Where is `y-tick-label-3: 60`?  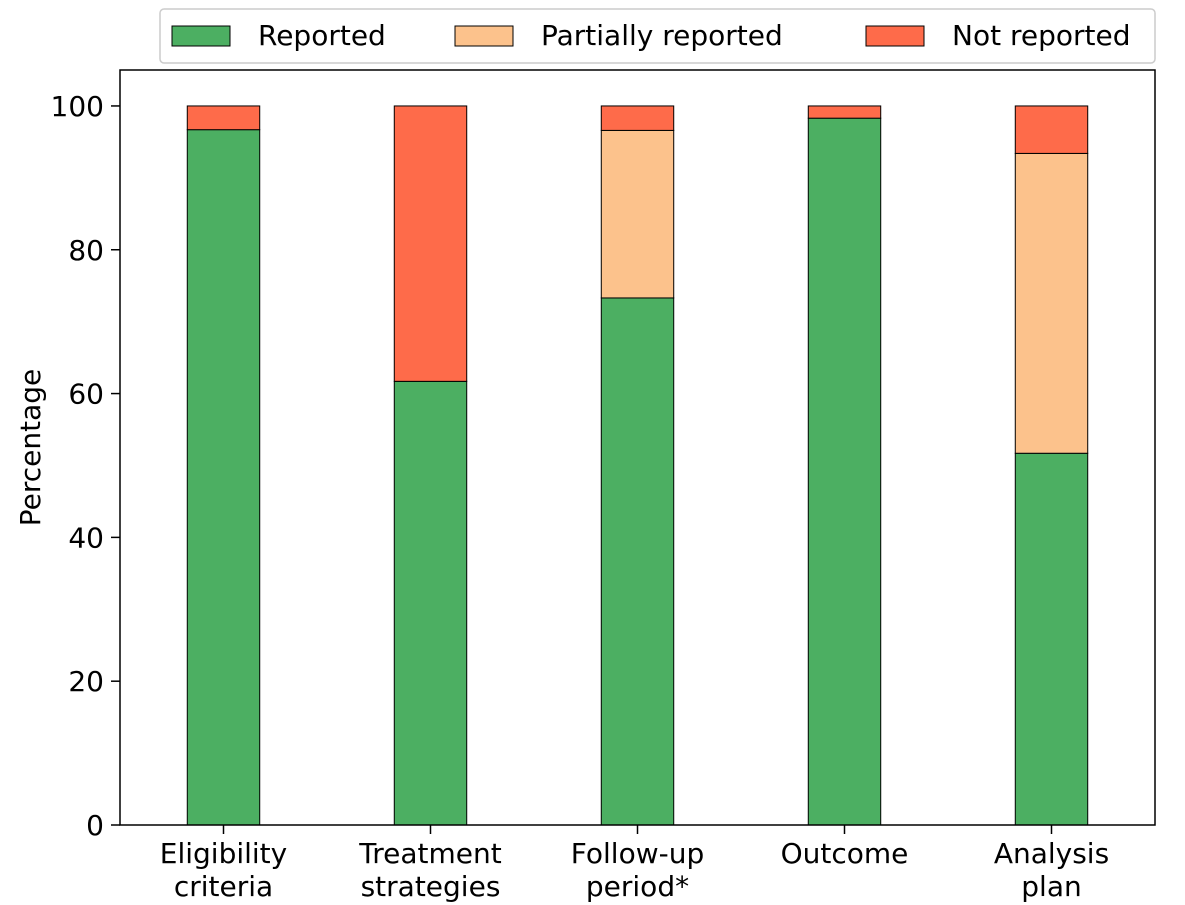
y-tick-label-3: 60 is located at coordinates (86, 394).